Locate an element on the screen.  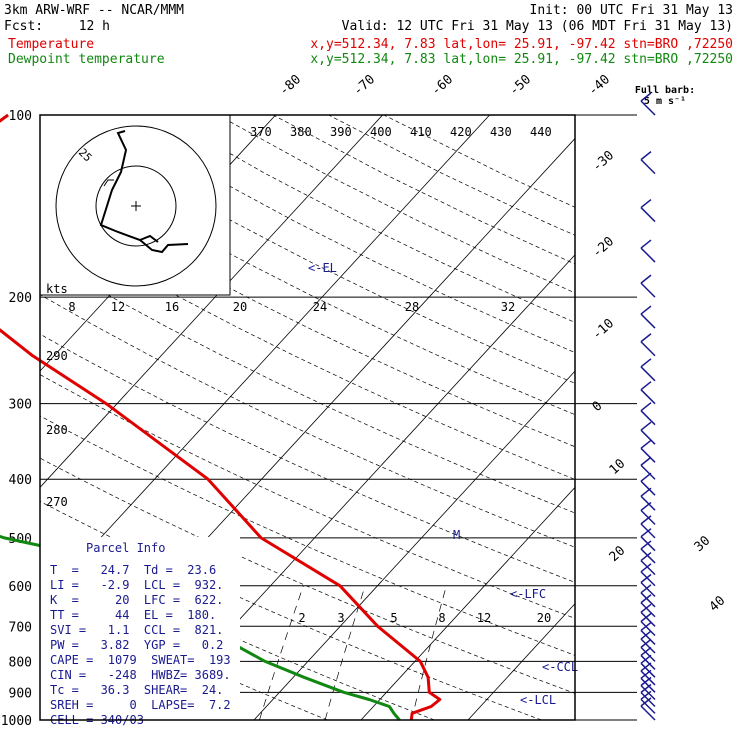
isotherm-label: -60 is located at coordinates (442, 85).